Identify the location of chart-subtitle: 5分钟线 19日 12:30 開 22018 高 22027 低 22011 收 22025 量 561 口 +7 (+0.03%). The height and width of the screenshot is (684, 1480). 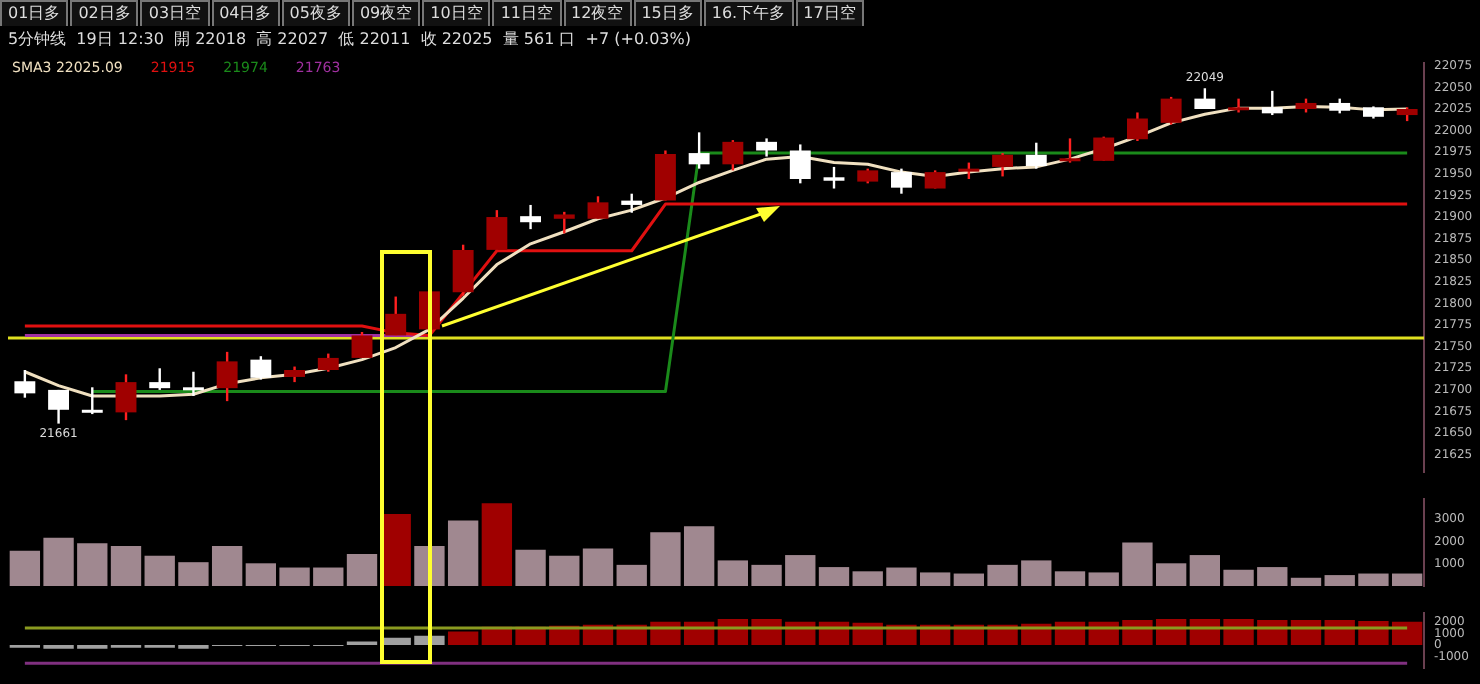
(349, 39).